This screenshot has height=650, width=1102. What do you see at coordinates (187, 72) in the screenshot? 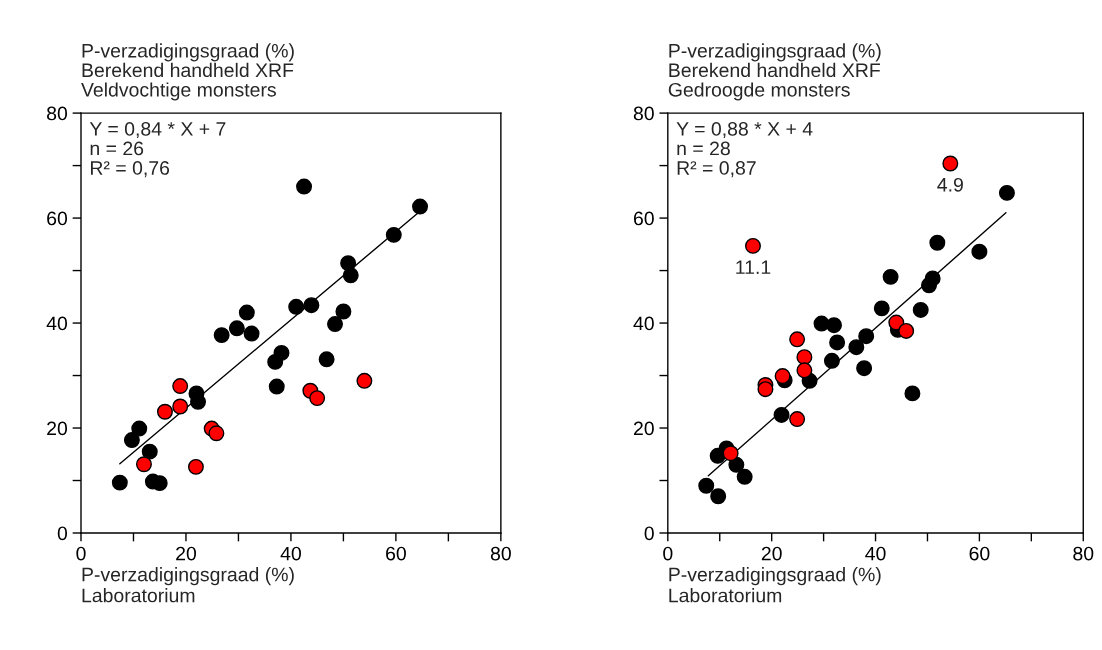
I see `y-axis-title: P-verzadigingsgraad (%) Berekend handheld XRF Veldvochtige monsters` at bounding box center [187, 72].